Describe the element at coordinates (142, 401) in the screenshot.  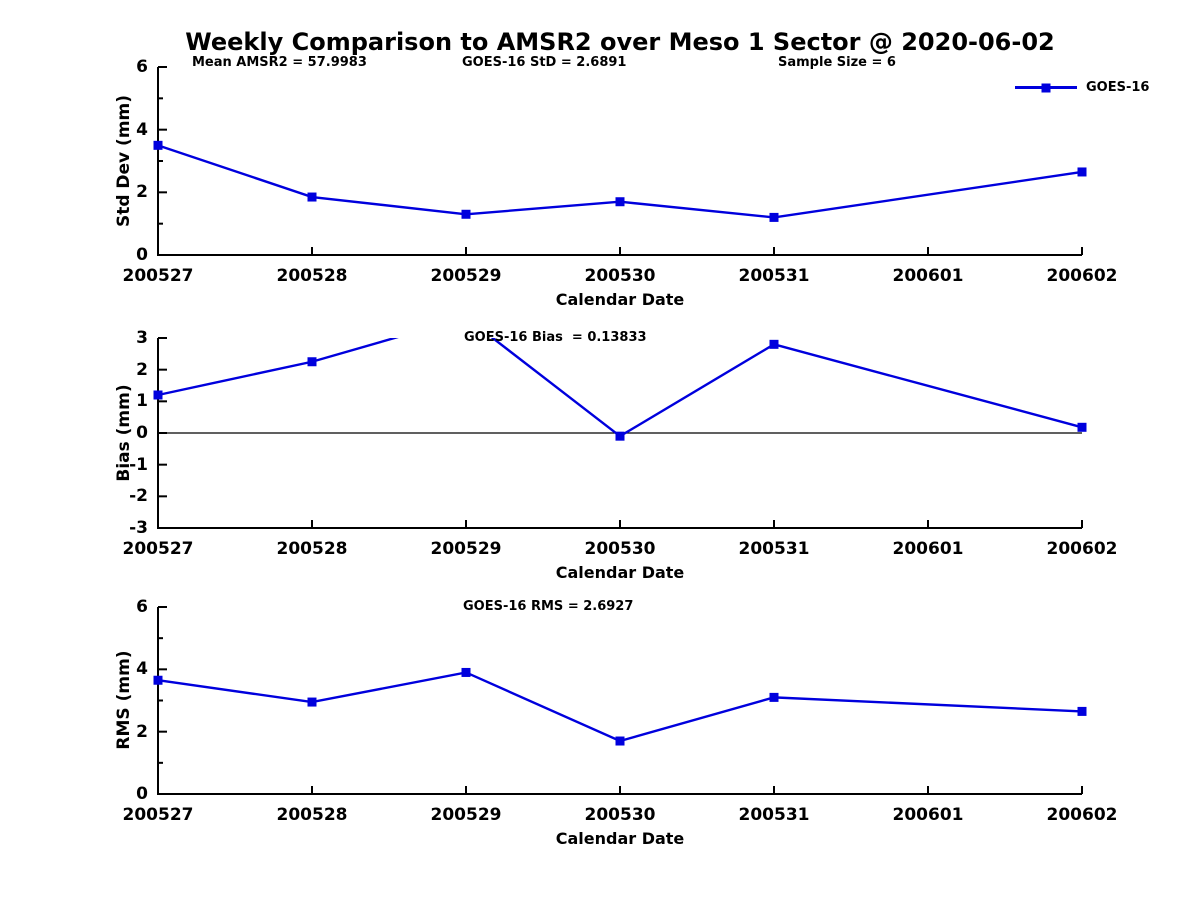
I see `y-tick-label: 1` at that location.